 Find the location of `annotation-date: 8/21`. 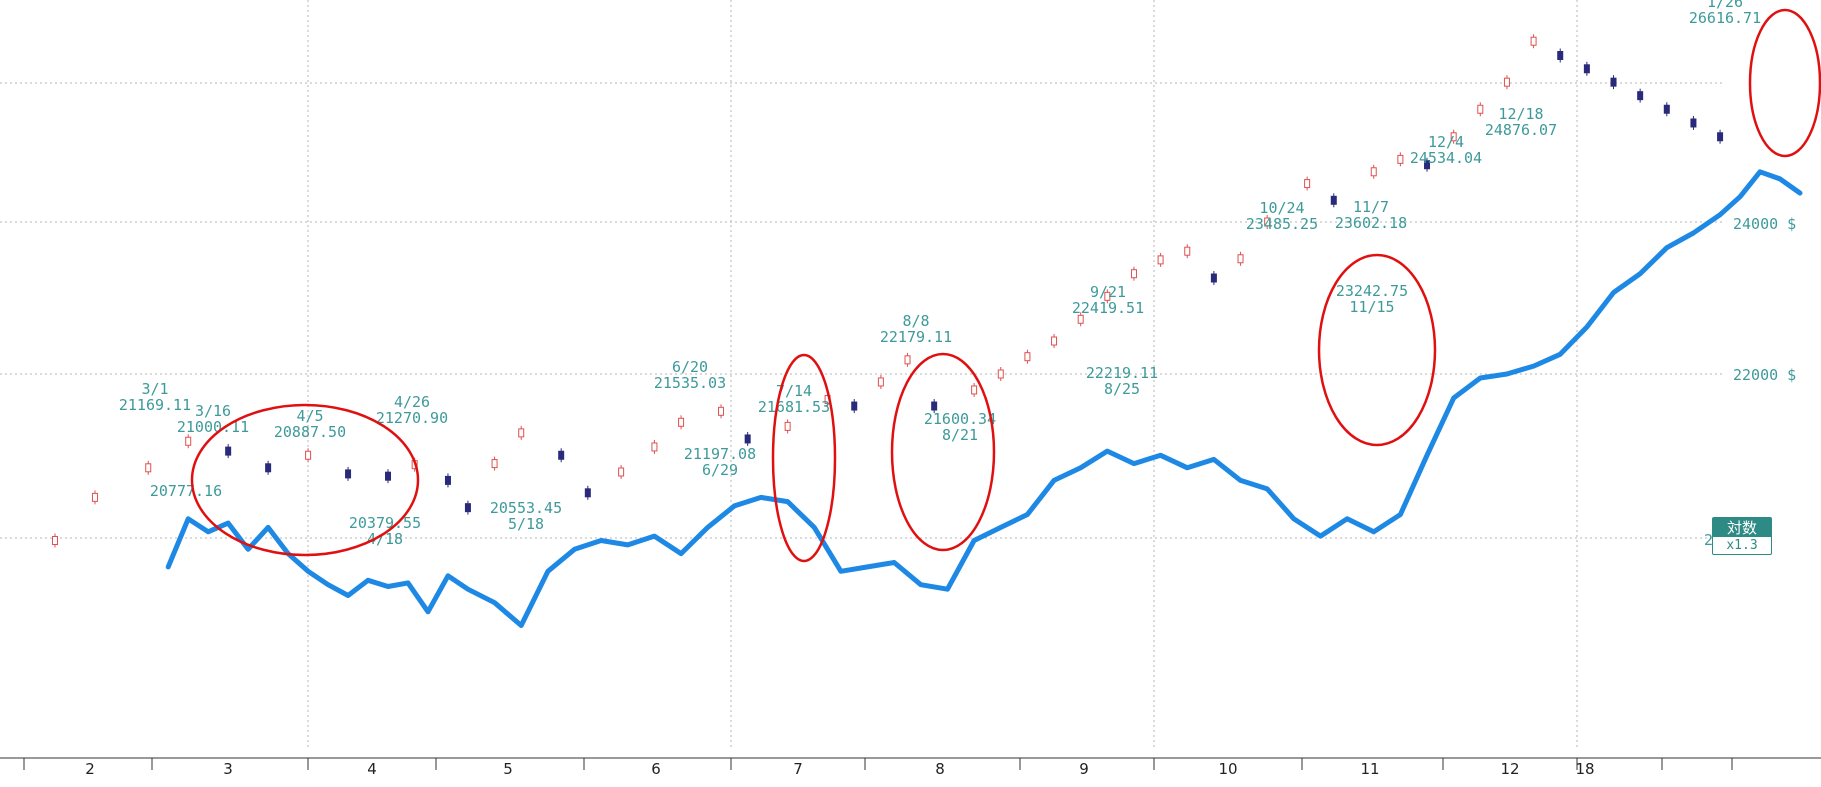

annotation-date: 8/21 is located at coordinates (960, 435).